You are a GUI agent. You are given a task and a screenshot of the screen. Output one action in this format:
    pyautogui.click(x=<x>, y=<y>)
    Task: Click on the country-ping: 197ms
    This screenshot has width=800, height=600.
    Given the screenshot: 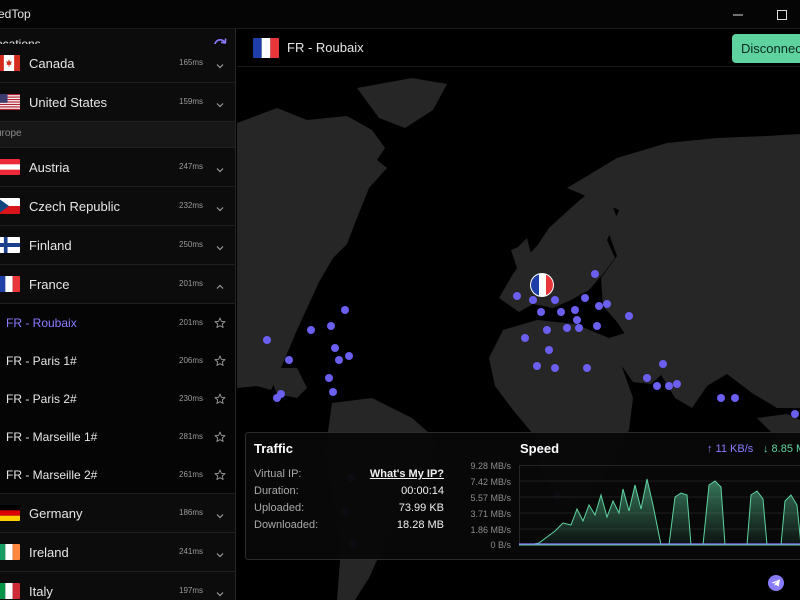 What is the action you would take?
    pyautogui.click(x=191, y=590)
    